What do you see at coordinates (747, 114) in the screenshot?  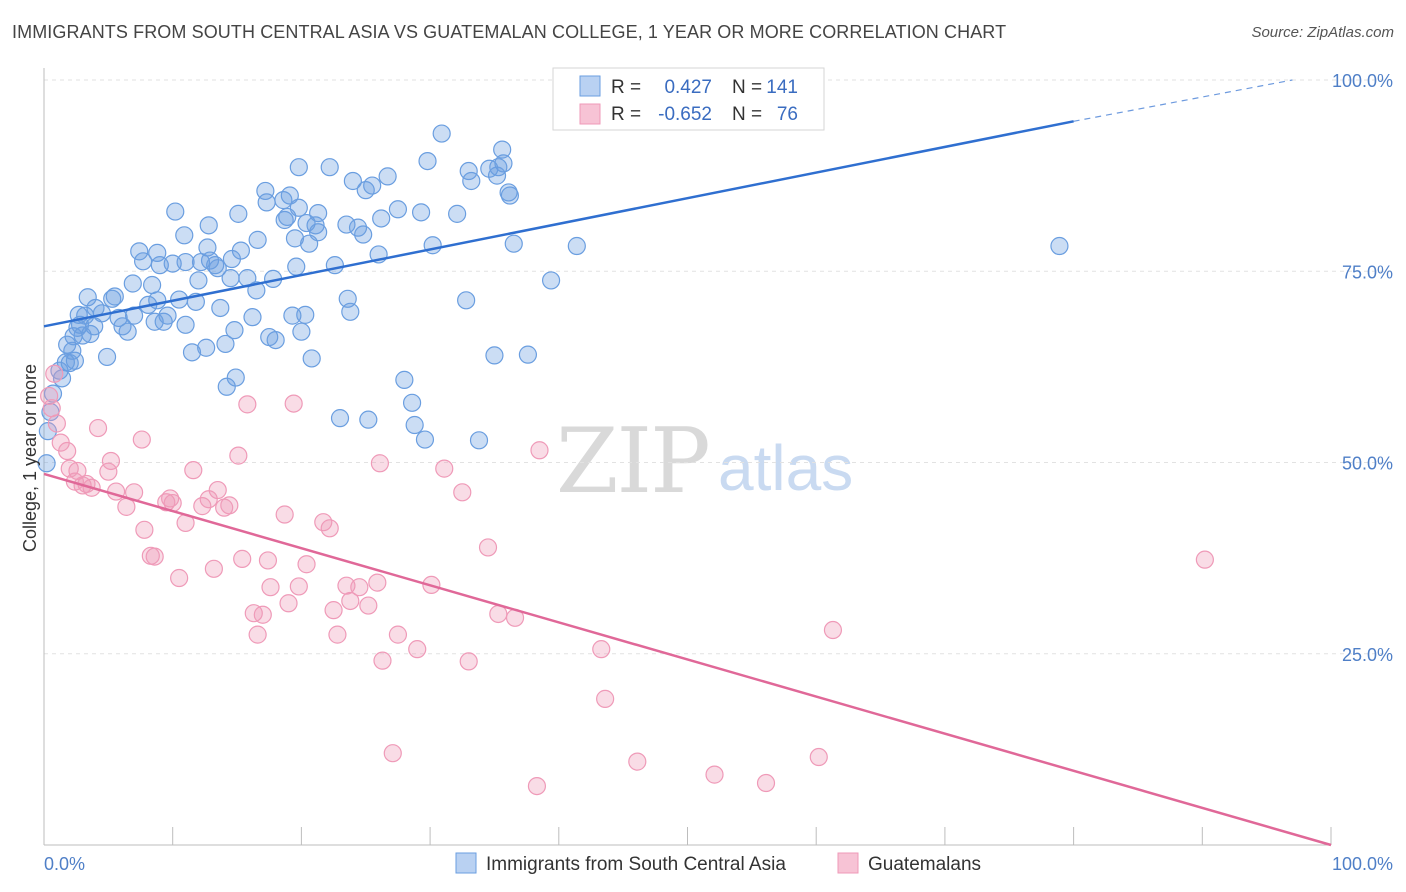 I see `stats-n-label-pink: N =` at bounding box center [747, 114].